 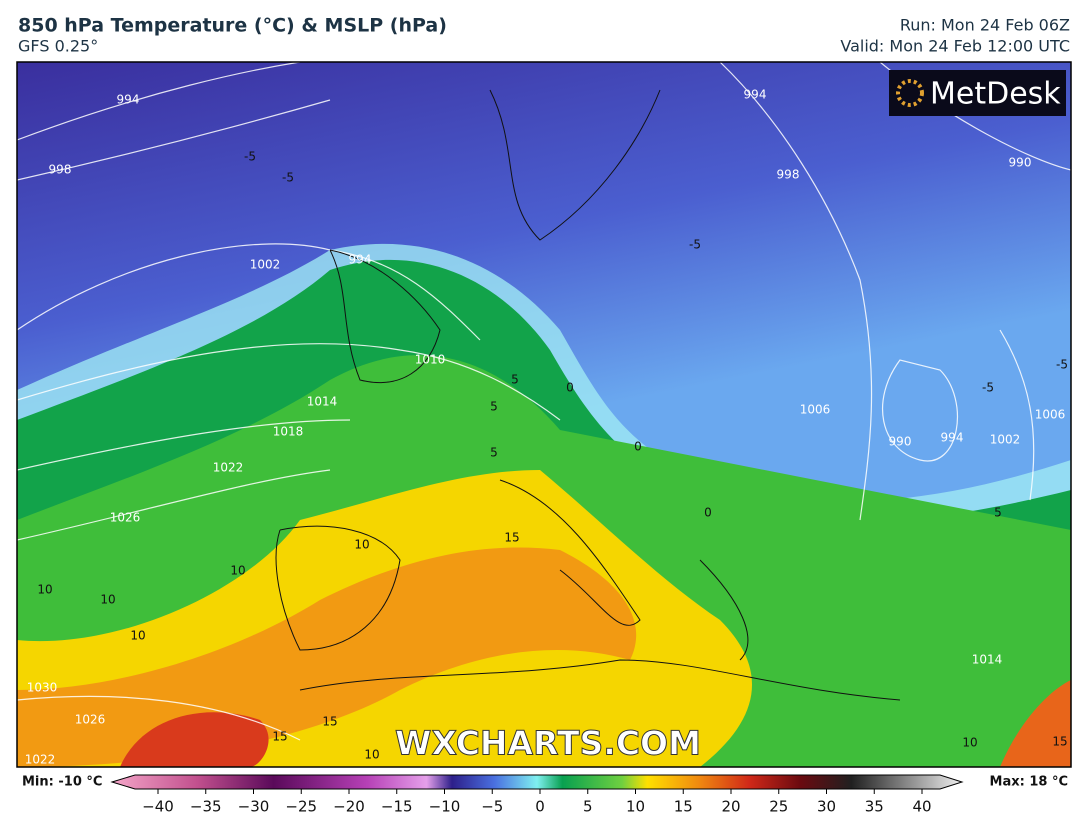 What do you see at coordinates (910, 93) in the screenshot?
I see `logo-icon` at bounding box center [910, 93].